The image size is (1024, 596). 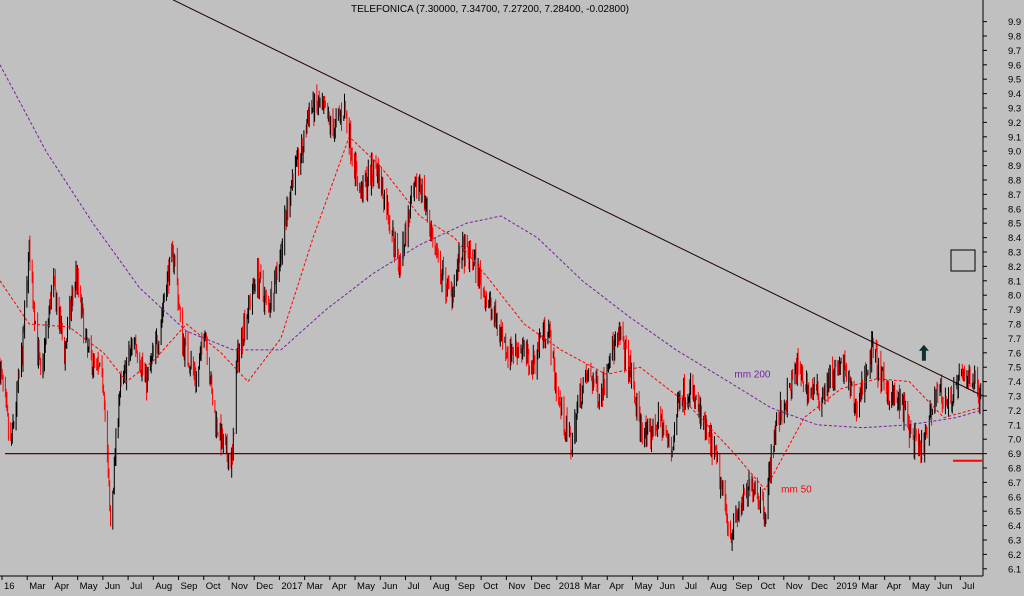 I want to click on y-tick-label: 7.7, so click(x=1014, y=339).